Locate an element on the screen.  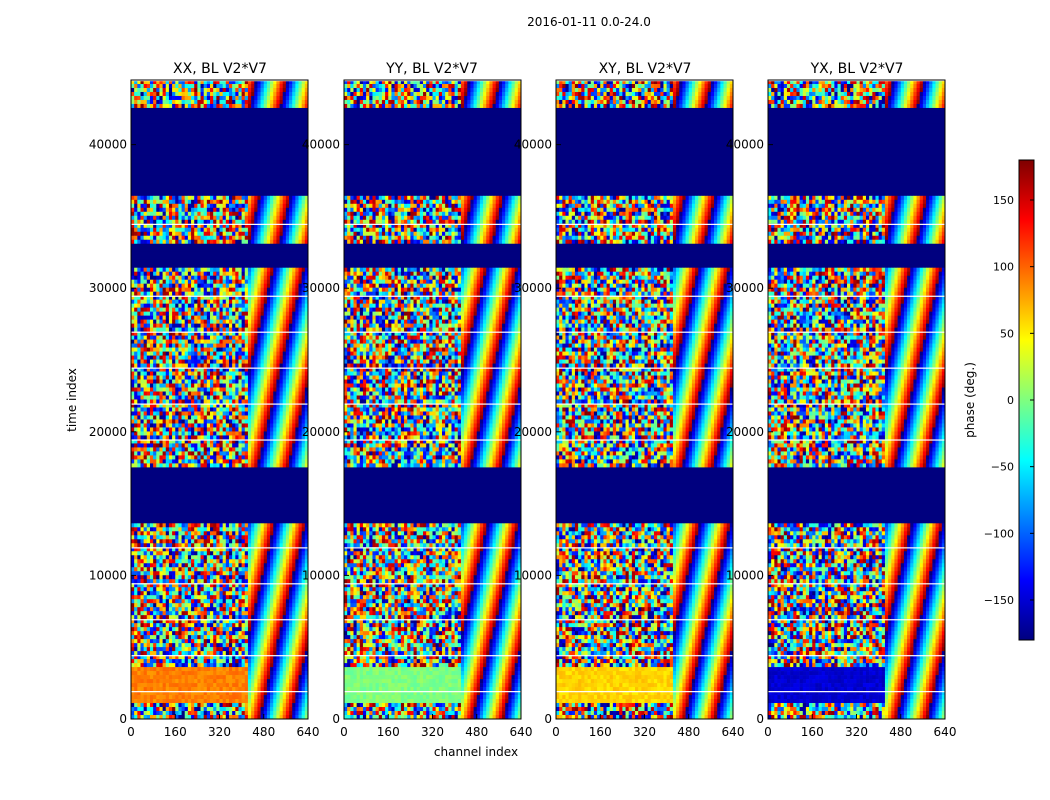
row-gap is located at coordinates (219, 404).